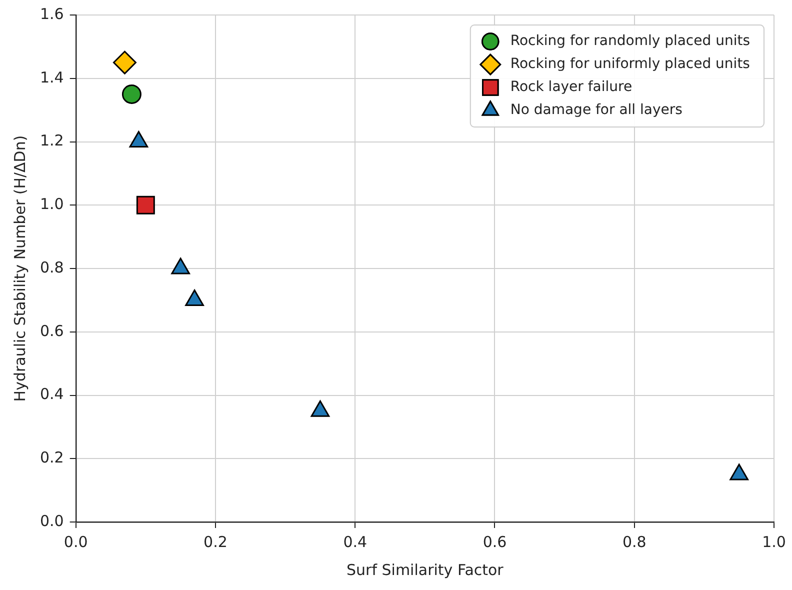 The height and width of the screenshot is (590, 792). I want to click on legend-label: No damage for all layers, so click(596, 110).